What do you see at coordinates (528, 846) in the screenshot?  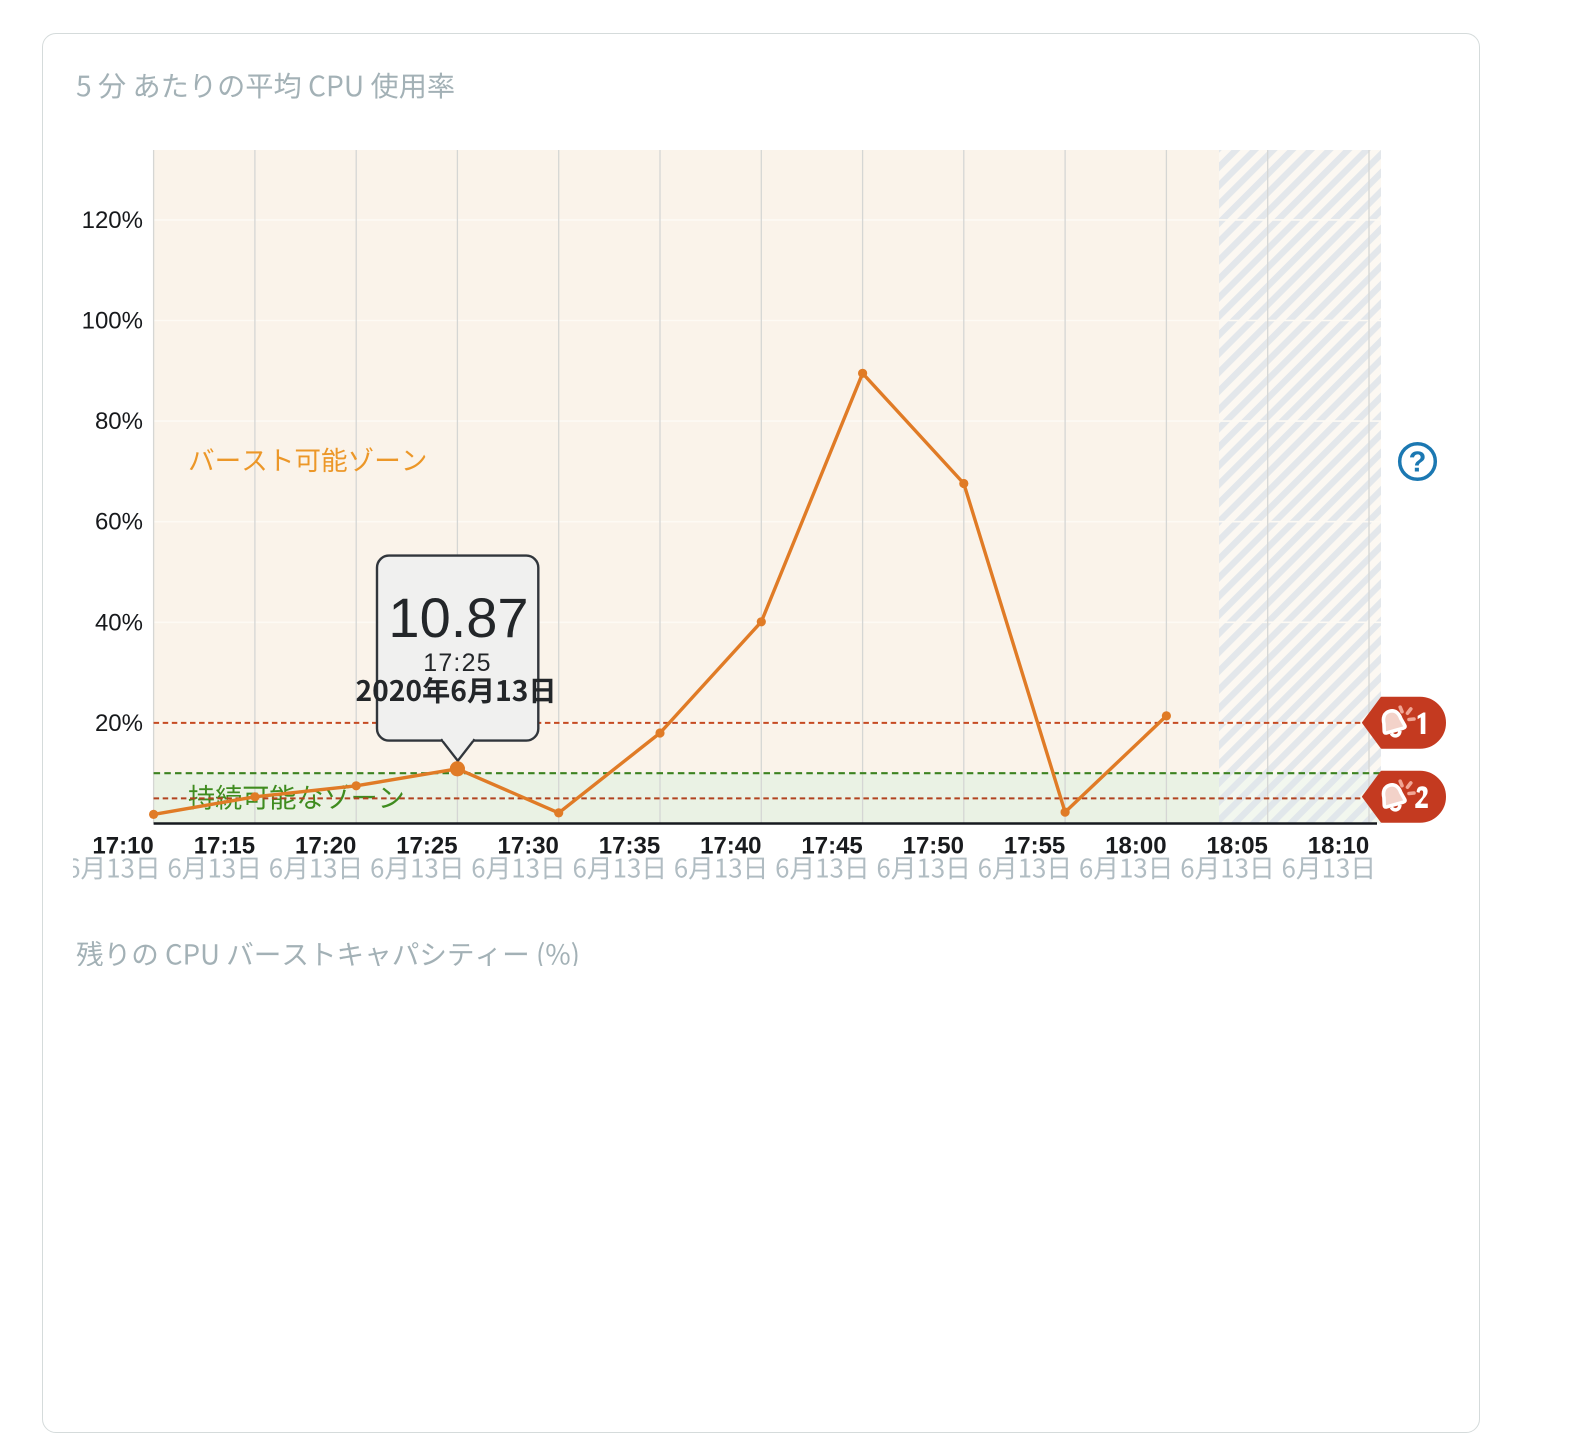 I see `svg-text: 17:30` at bounding box center [528, 846].